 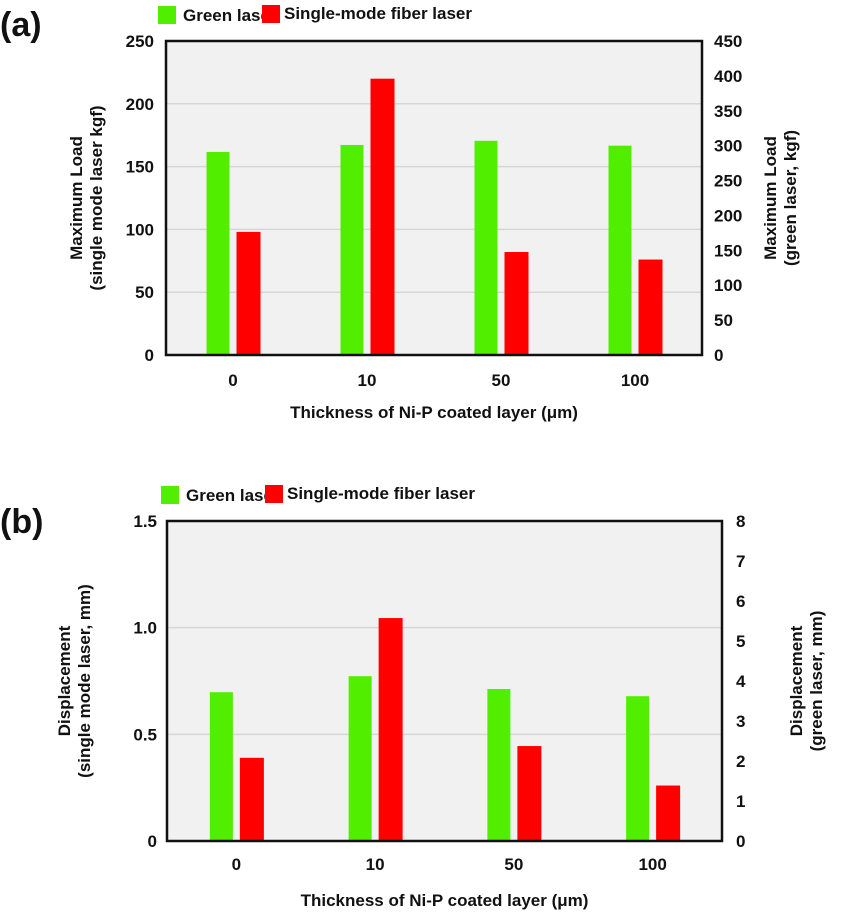 I want to click on y-tick-right-label: 100, so click(x=728, y=285).